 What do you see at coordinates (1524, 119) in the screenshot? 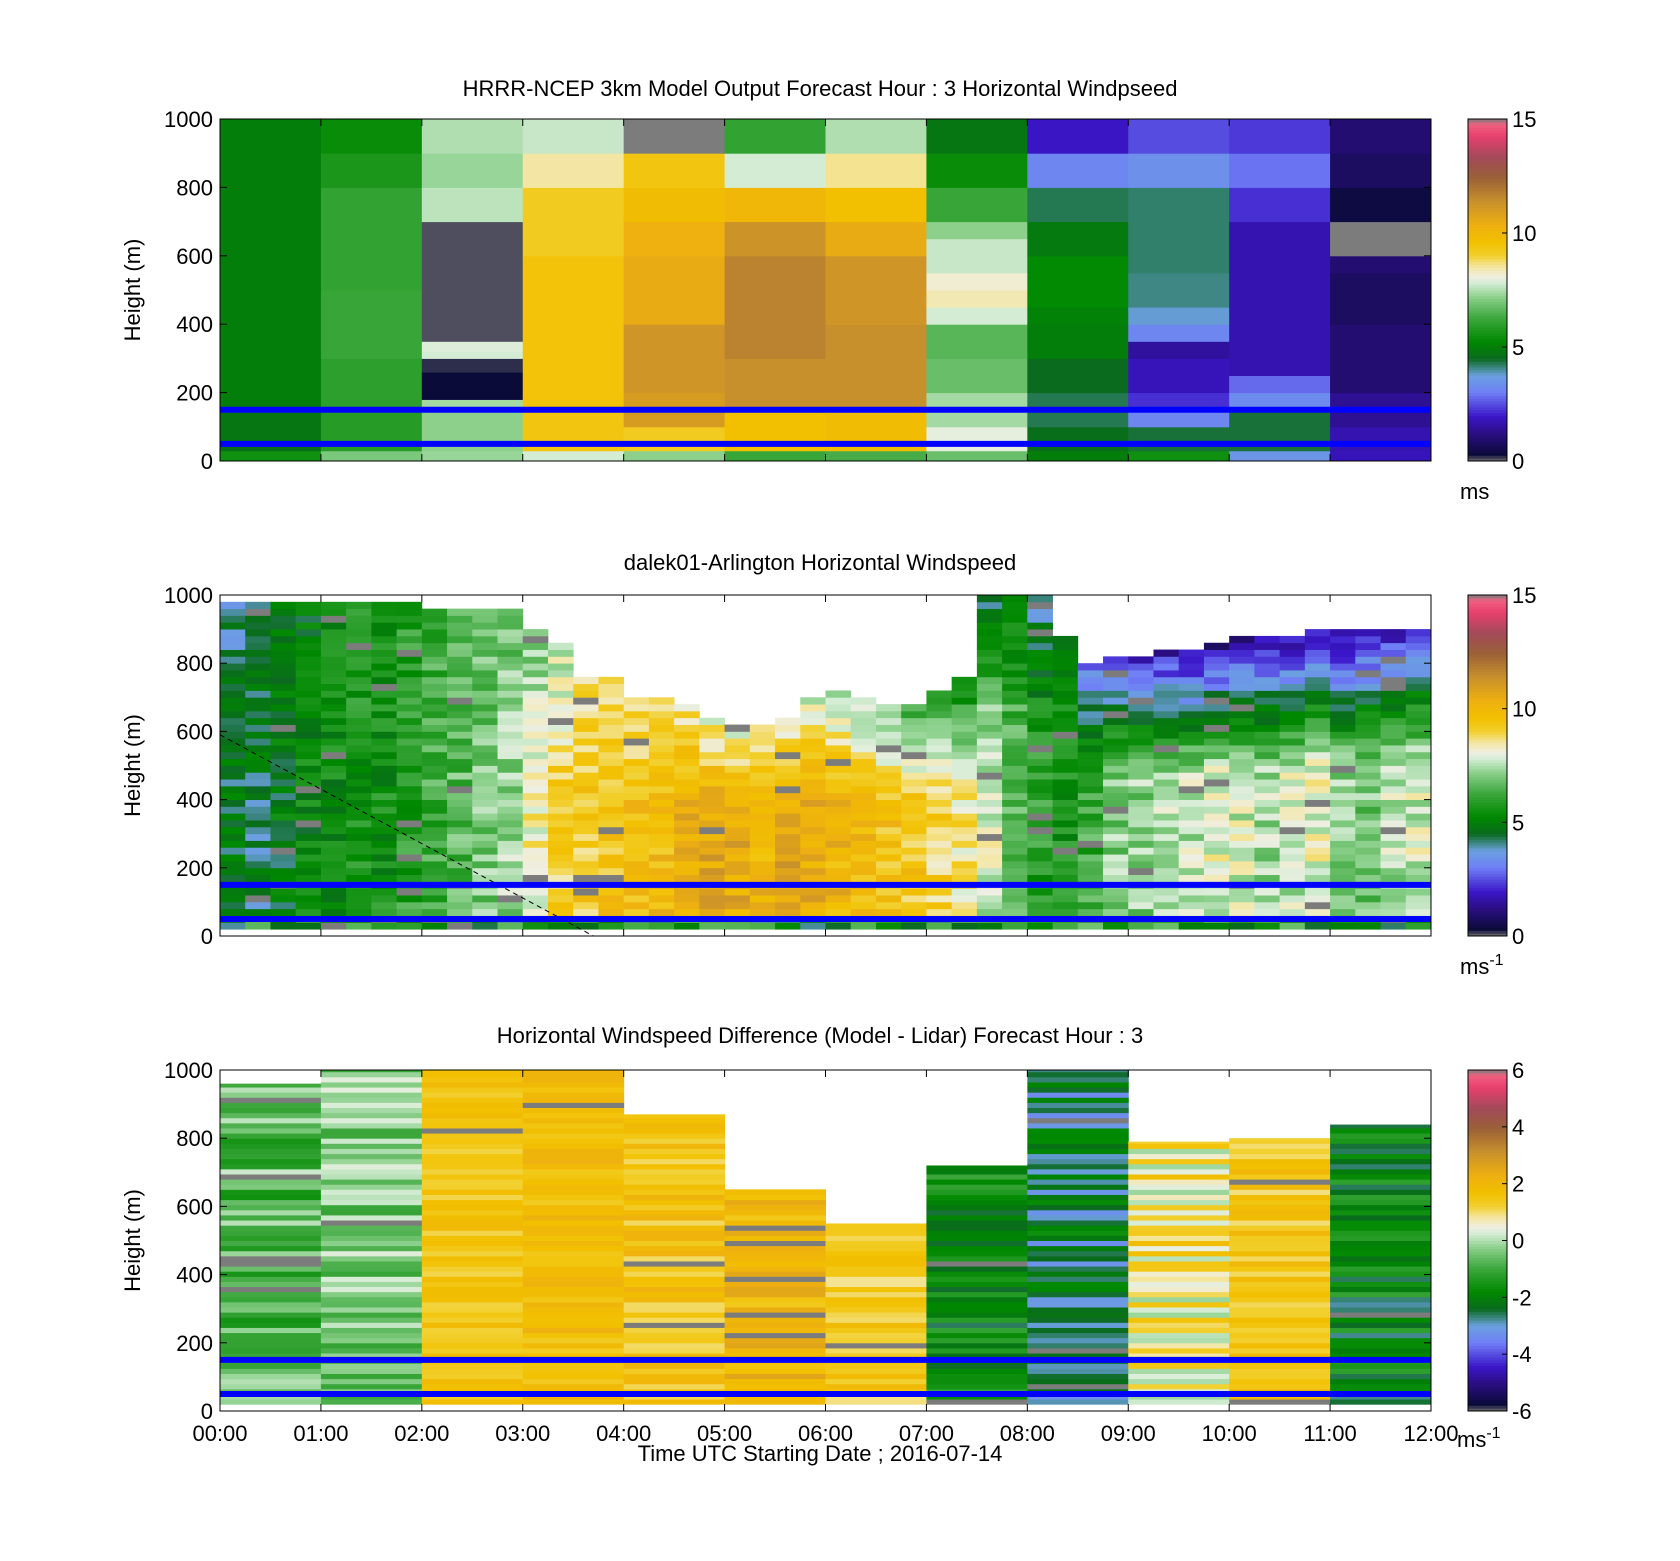
I see `colorbar-tick-label: 15` at bounding box center [1524, 119].